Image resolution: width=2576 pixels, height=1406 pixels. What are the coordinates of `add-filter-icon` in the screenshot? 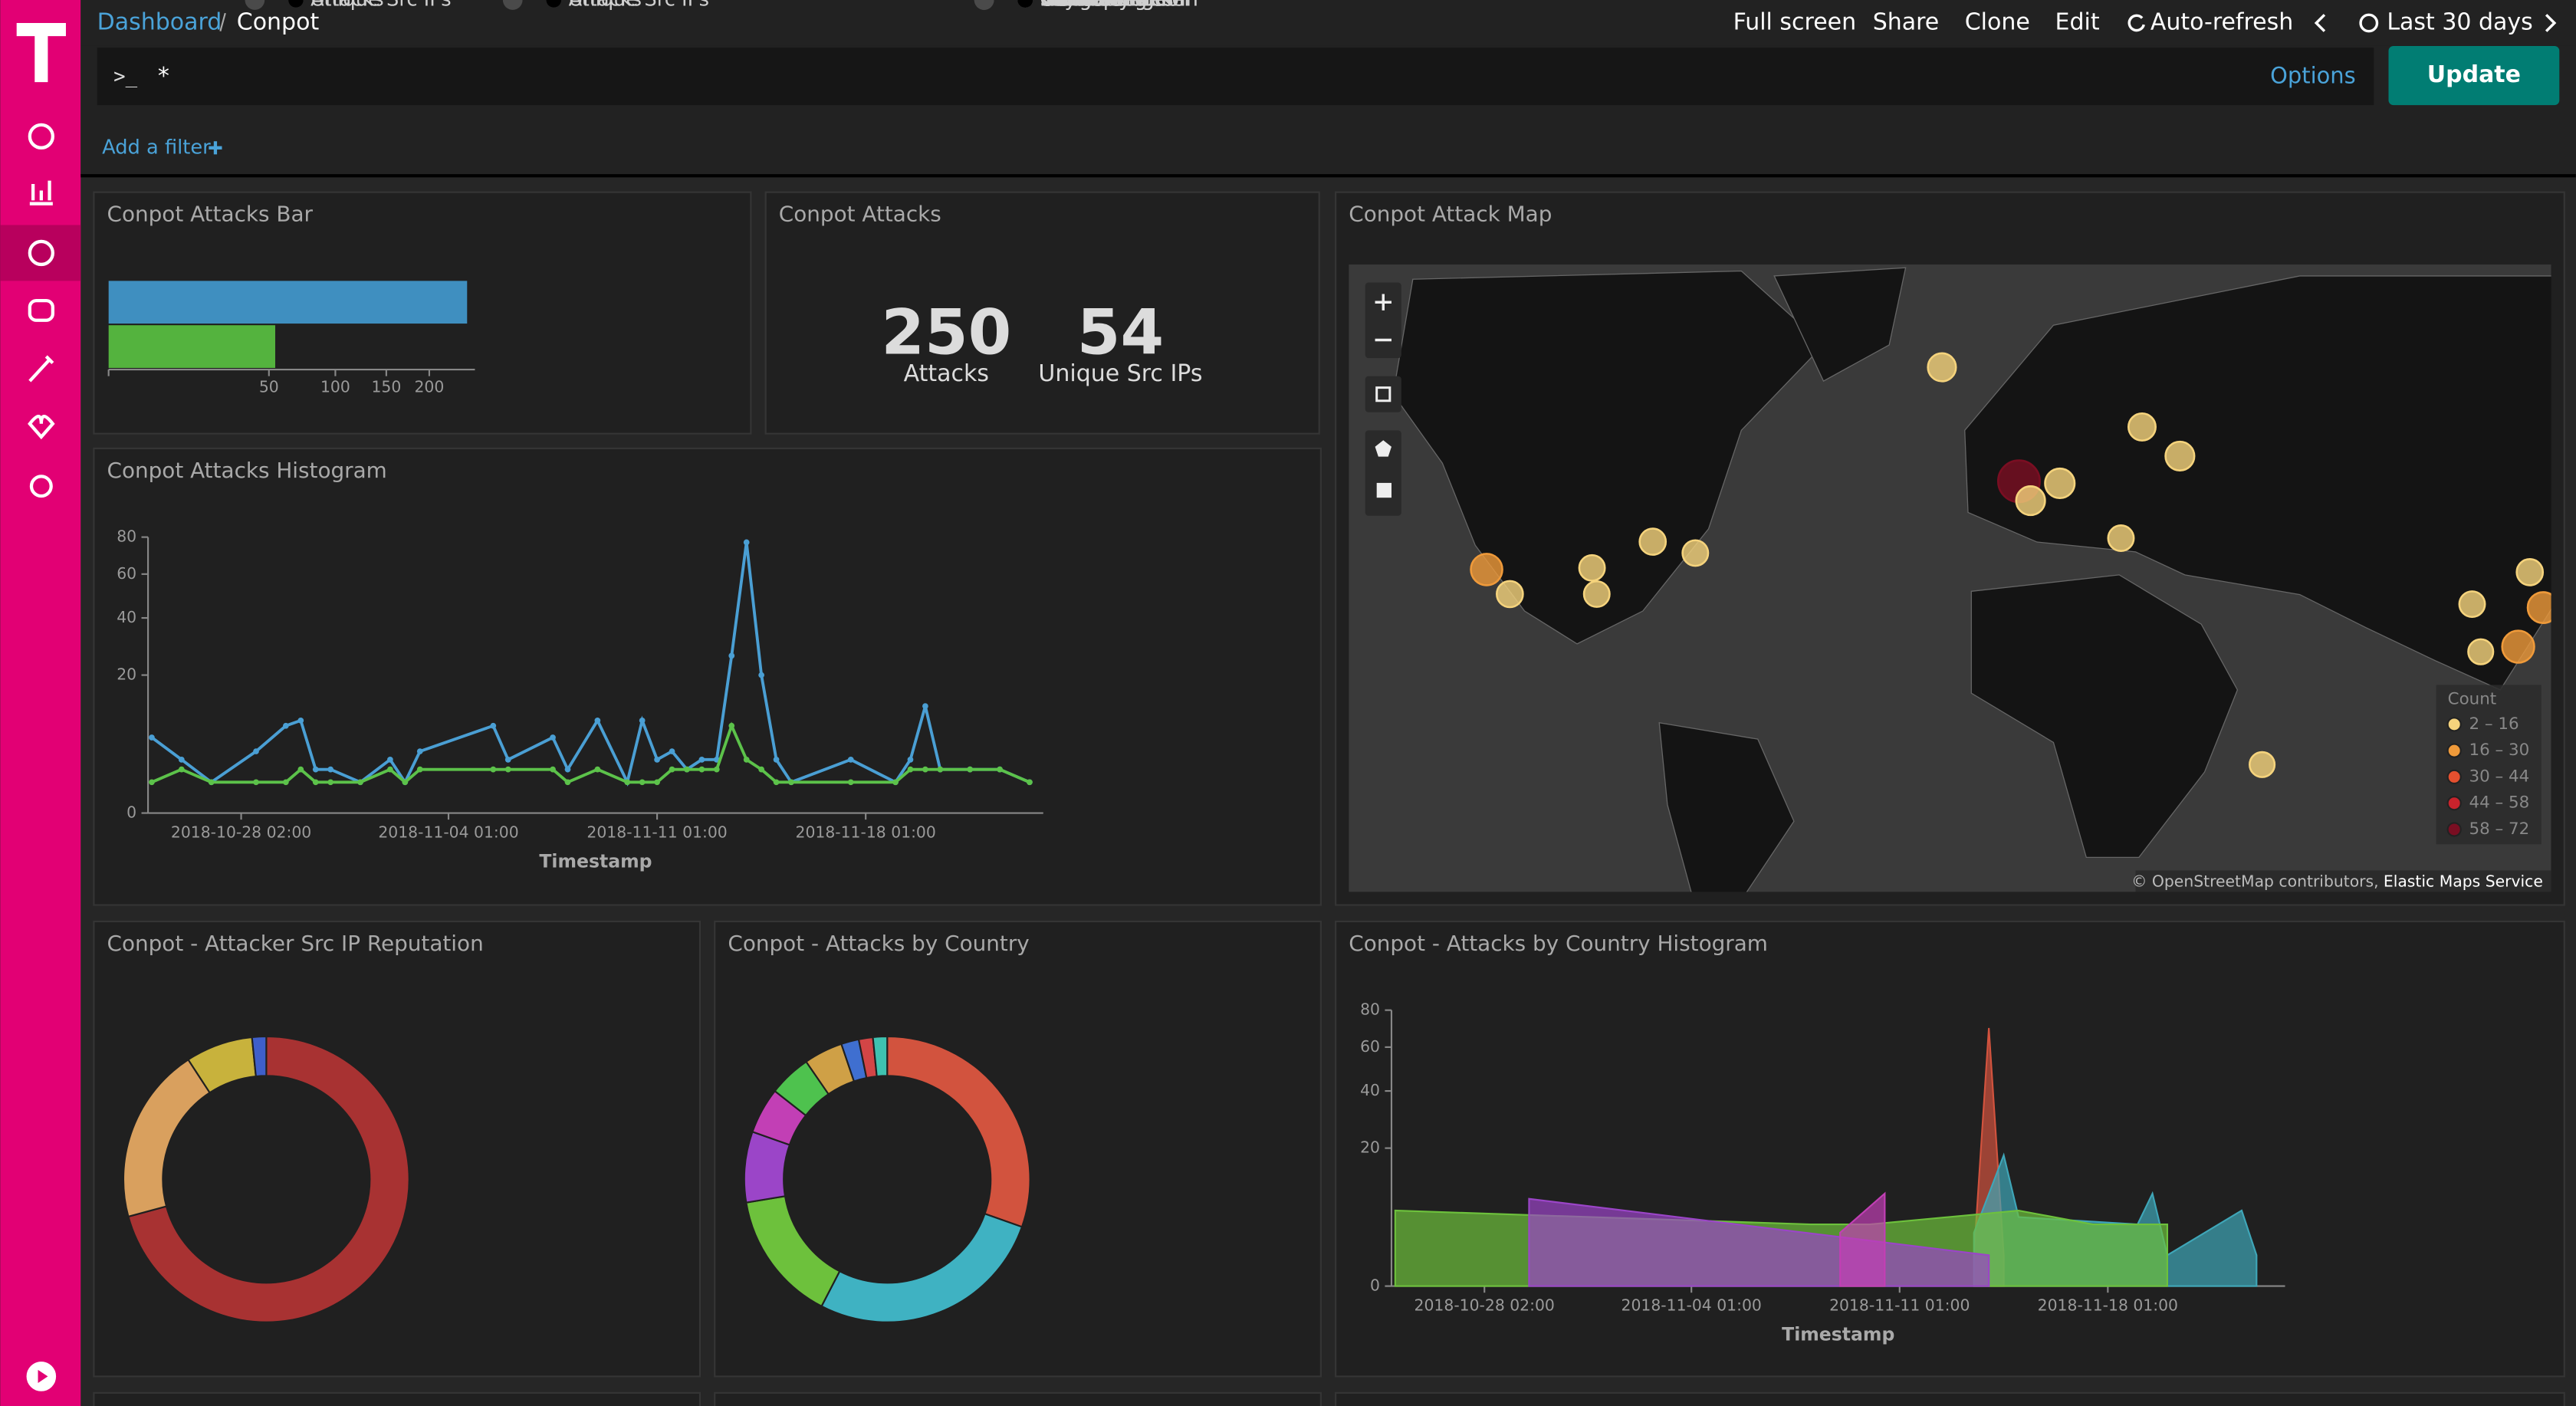 It's located at (215, 148).